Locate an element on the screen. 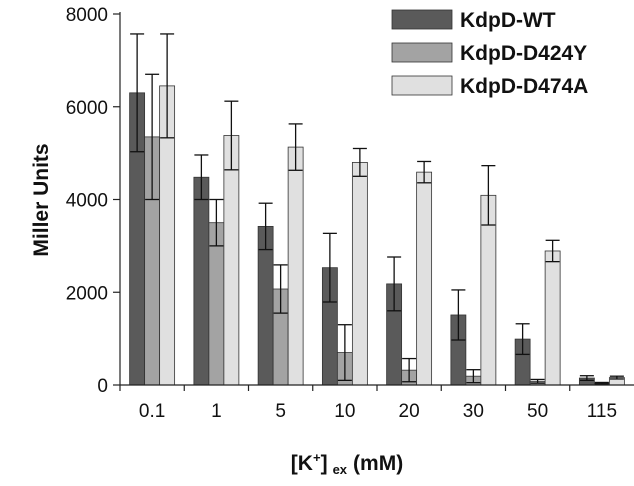  x-tick-label: 20 is located at coordinates (409, 411).